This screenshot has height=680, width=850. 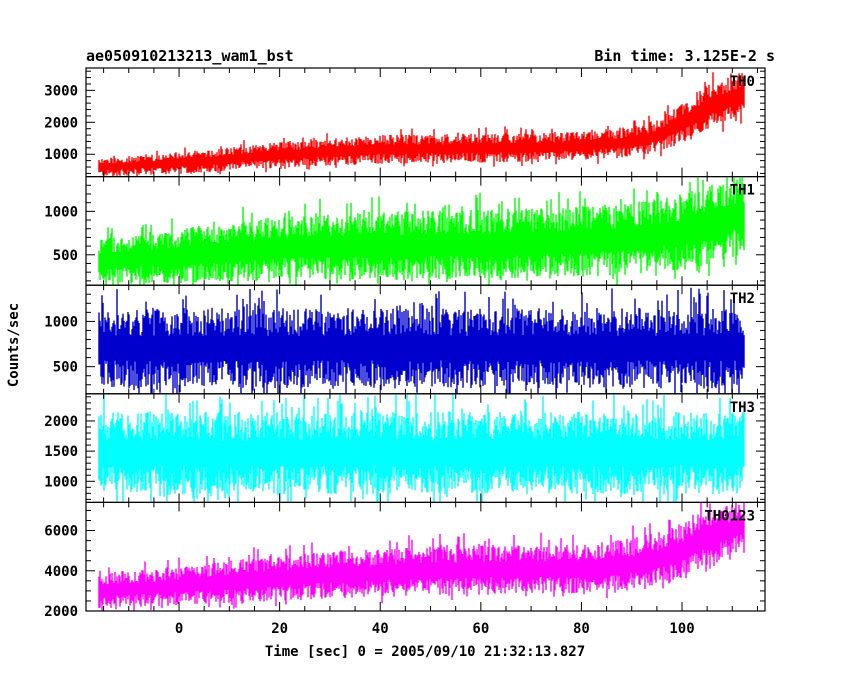 I want to click on x-axis-label: Time [sec] 0 = 2005/09/10 21:32:13.827, so click(x=425, y=652).